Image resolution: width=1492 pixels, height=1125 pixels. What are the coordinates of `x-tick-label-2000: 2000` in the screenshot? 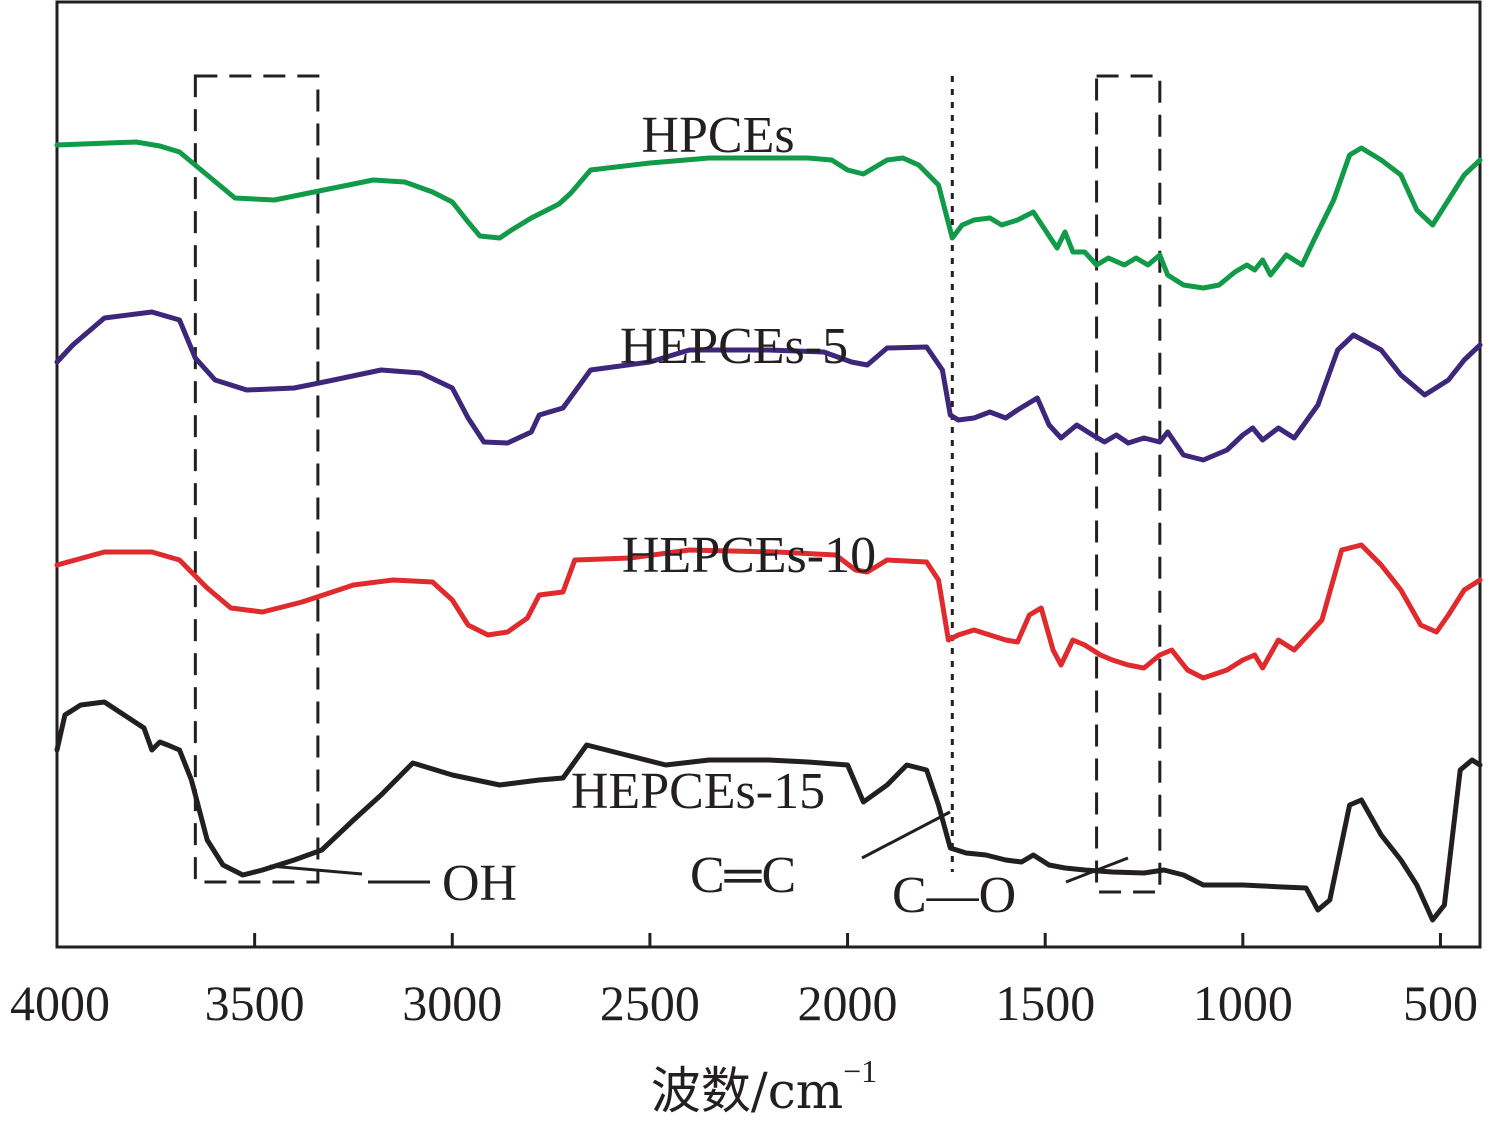 It's located at (848, 1003).